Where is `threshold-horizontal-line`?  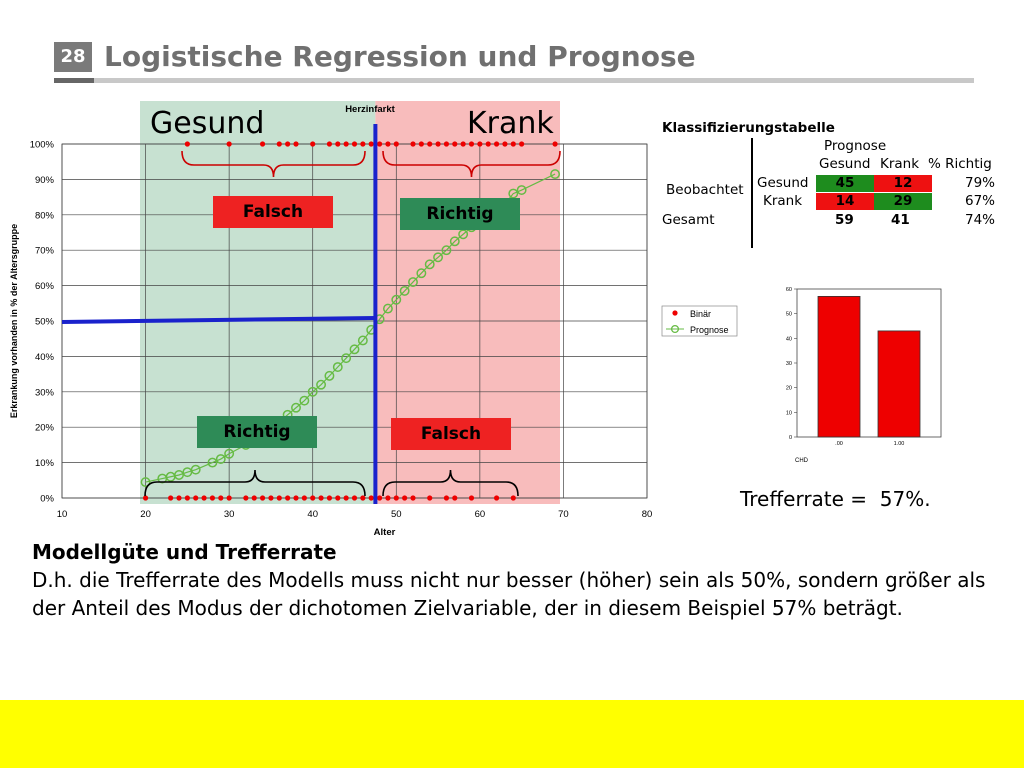 threshold-horizontal-line is located at coordinates (218, 320).